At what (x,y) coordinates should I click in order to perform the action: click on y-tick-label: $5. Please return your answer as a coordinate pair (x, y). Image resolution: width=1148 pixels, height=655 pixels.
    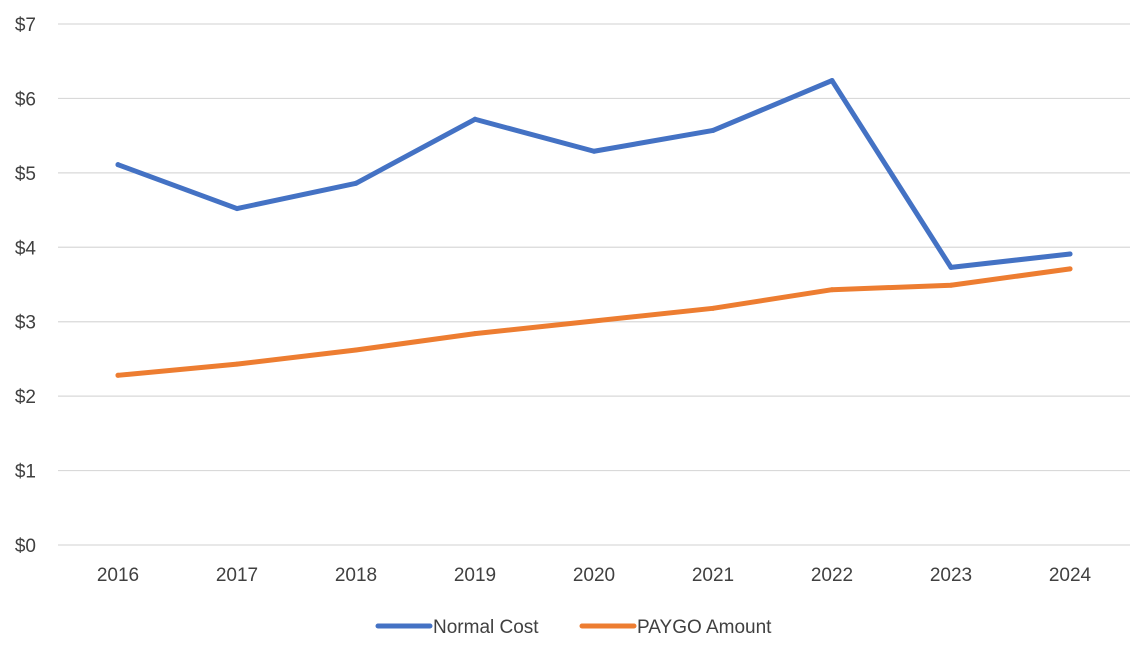
    Looking at the image, I should click on (25, 174).